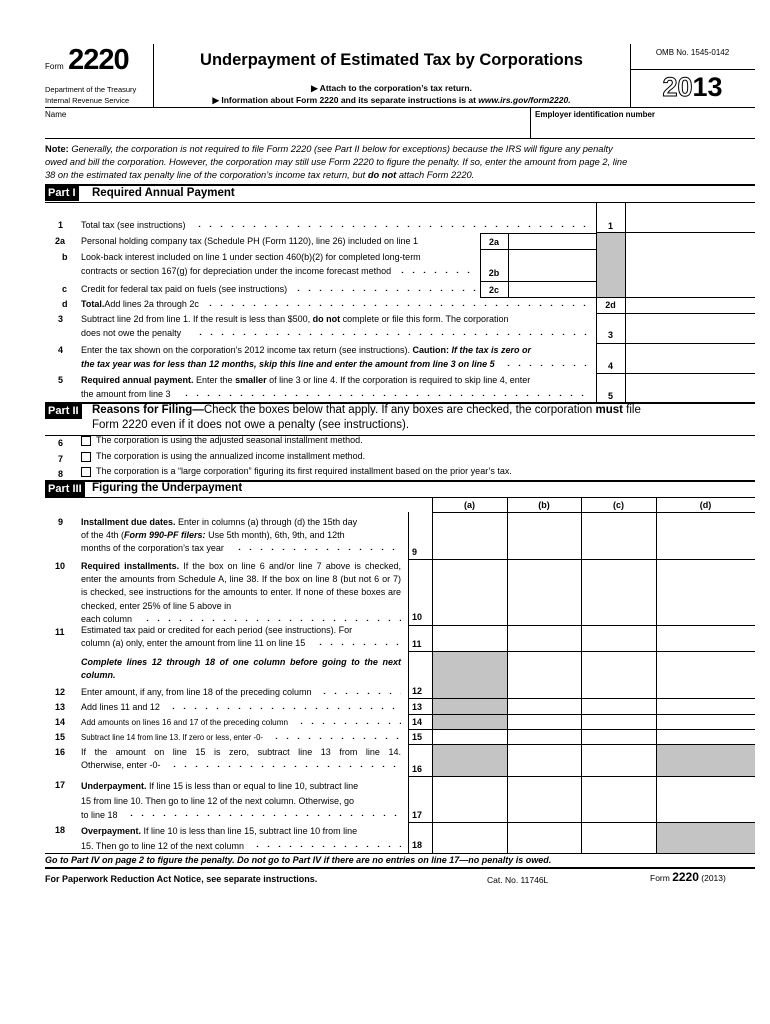  Describe the element at coordinates (705, 505) in the screenshot. I see `column-d-header: (d)` at that location.